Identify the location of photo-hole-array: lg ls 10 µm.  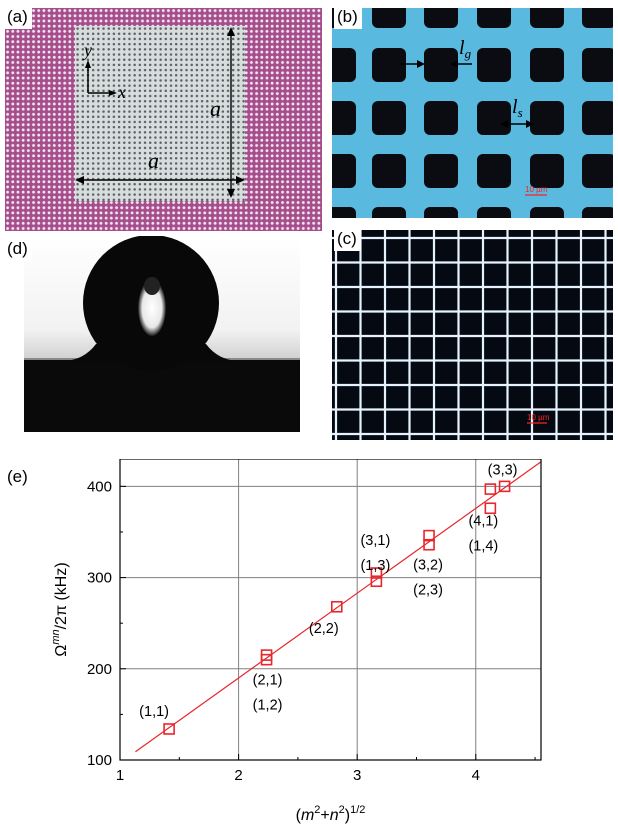
(472, 113).